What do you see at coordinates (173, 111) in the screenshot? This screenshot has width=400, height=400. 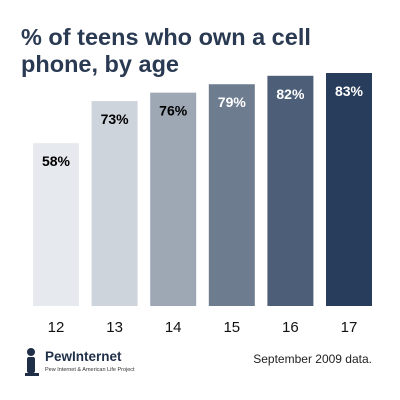 I see `bar-value-label: 76%` at bounding box center [173, 111].